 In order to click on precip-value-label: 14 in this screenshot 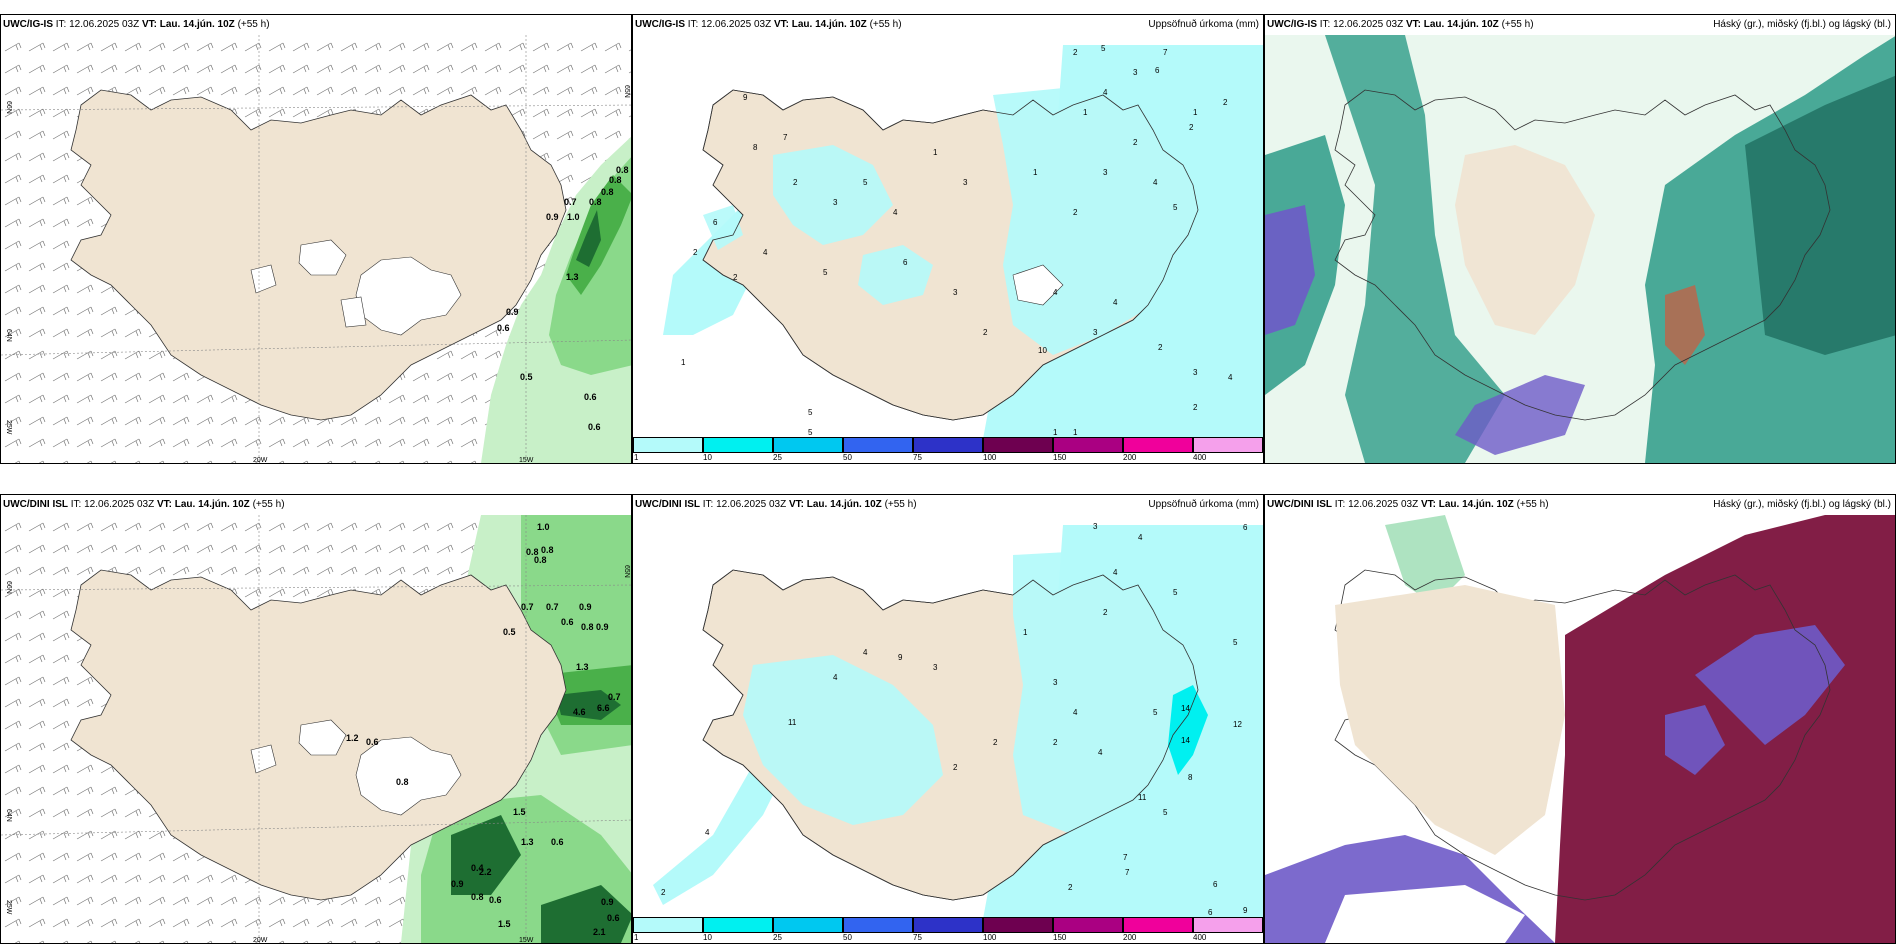, I will do `click(1185, 740)`.